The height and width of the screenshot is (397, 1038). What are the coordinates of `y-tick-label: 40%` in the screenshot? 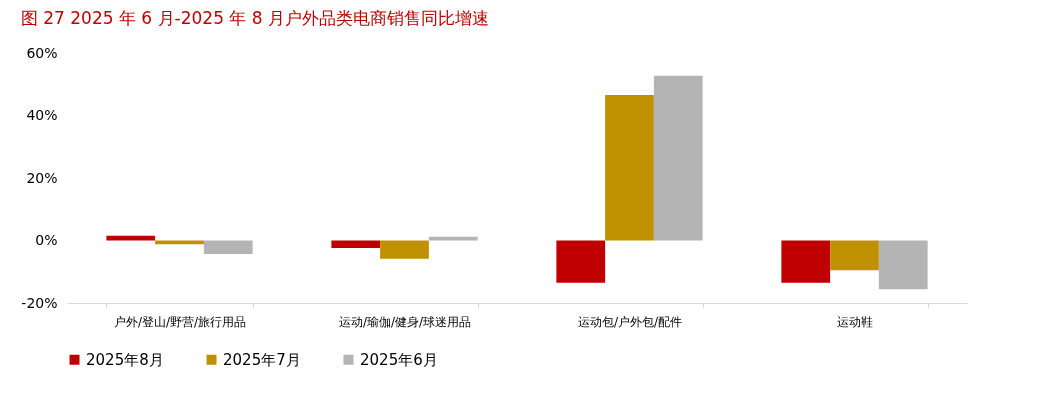 It's located at (42, 115).